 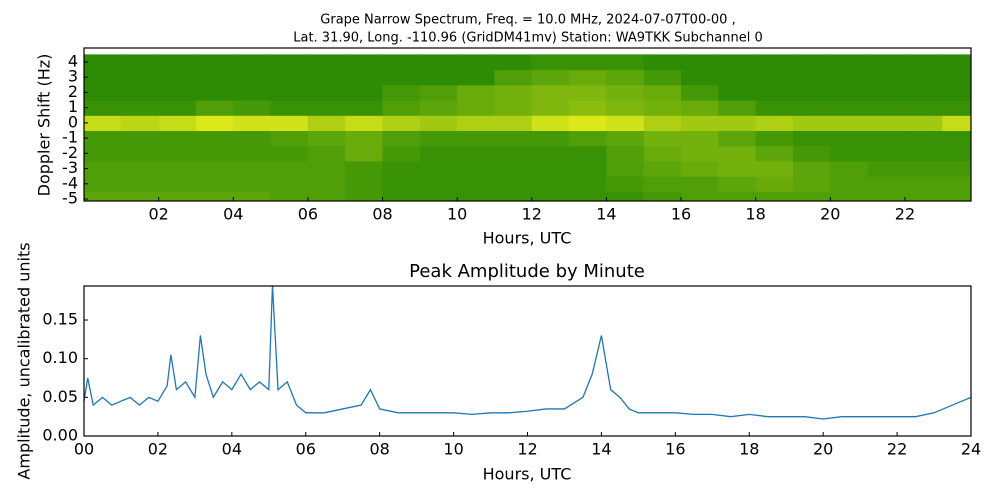 I want to click on x-tick-label: 20, so click(x=830, y=214).